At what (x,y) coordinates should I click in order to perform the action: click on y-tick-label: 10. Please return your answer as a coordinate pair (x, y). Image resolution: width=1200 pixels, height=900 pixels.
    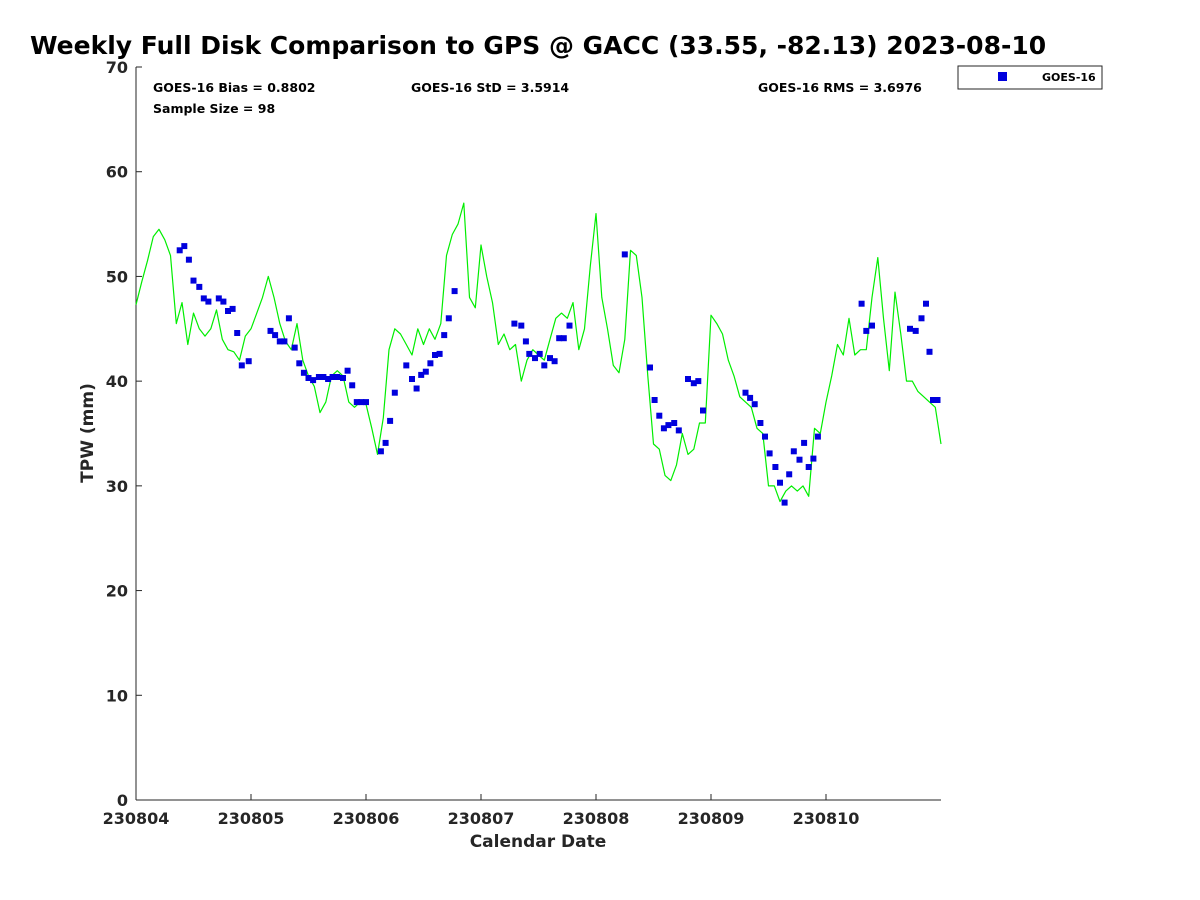
    Looking at the image, I should click on (117, 695).